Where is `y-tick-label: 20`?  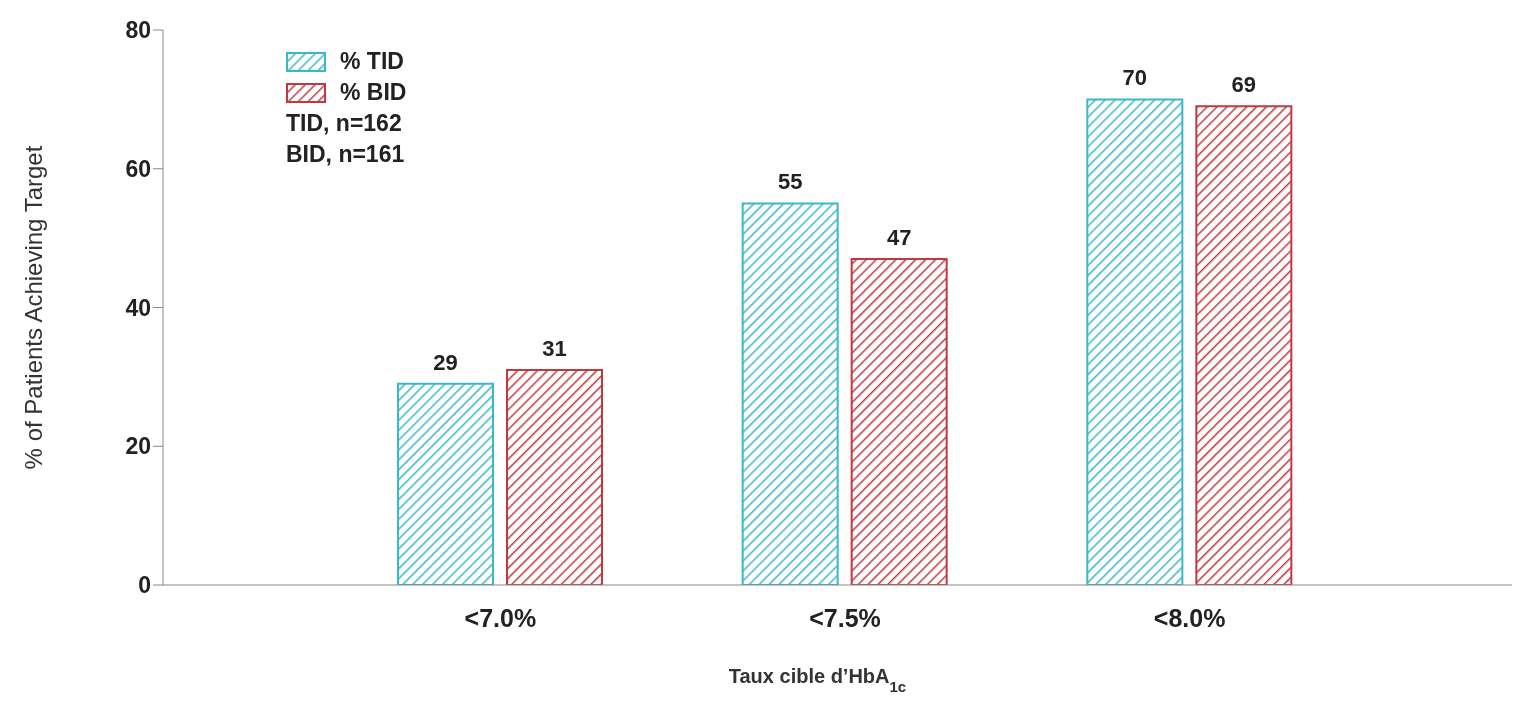 y-tick-label: 20 is located at coordinates (138, 446).